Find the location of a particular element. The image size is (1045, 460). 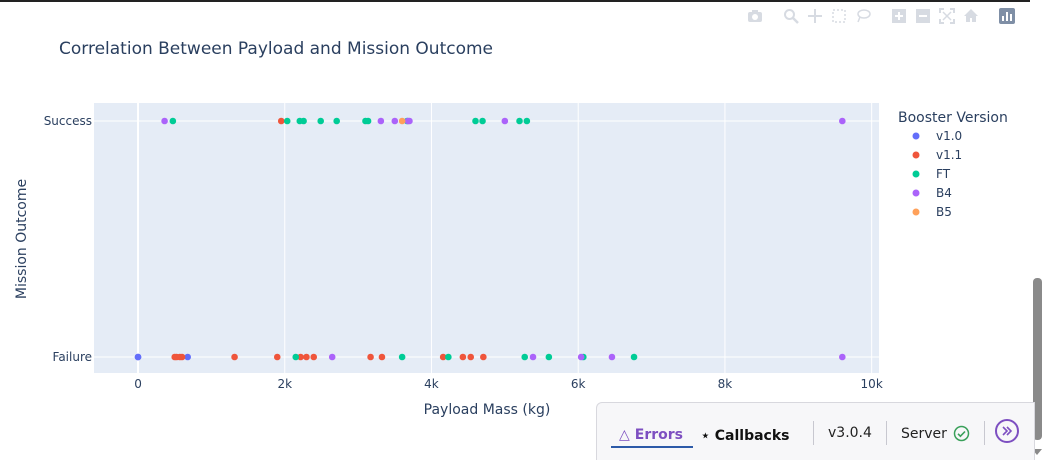

dash-devtools-bar: △ Errors ⋆ Callbacks v3.0.4 Server is located at coordinates (815, 431).